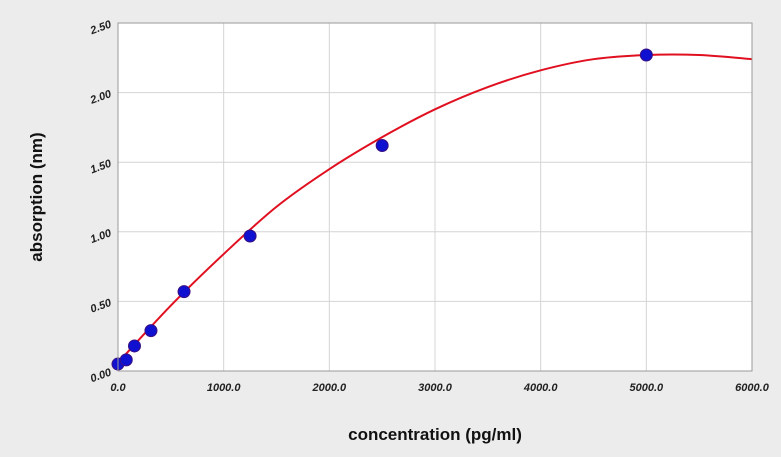 The image size is (781, 457). What do you see at coordinates (224, 388) in the screenshot?
I see `x-tick-label: 1000.0` at bounding box center [224, 388].